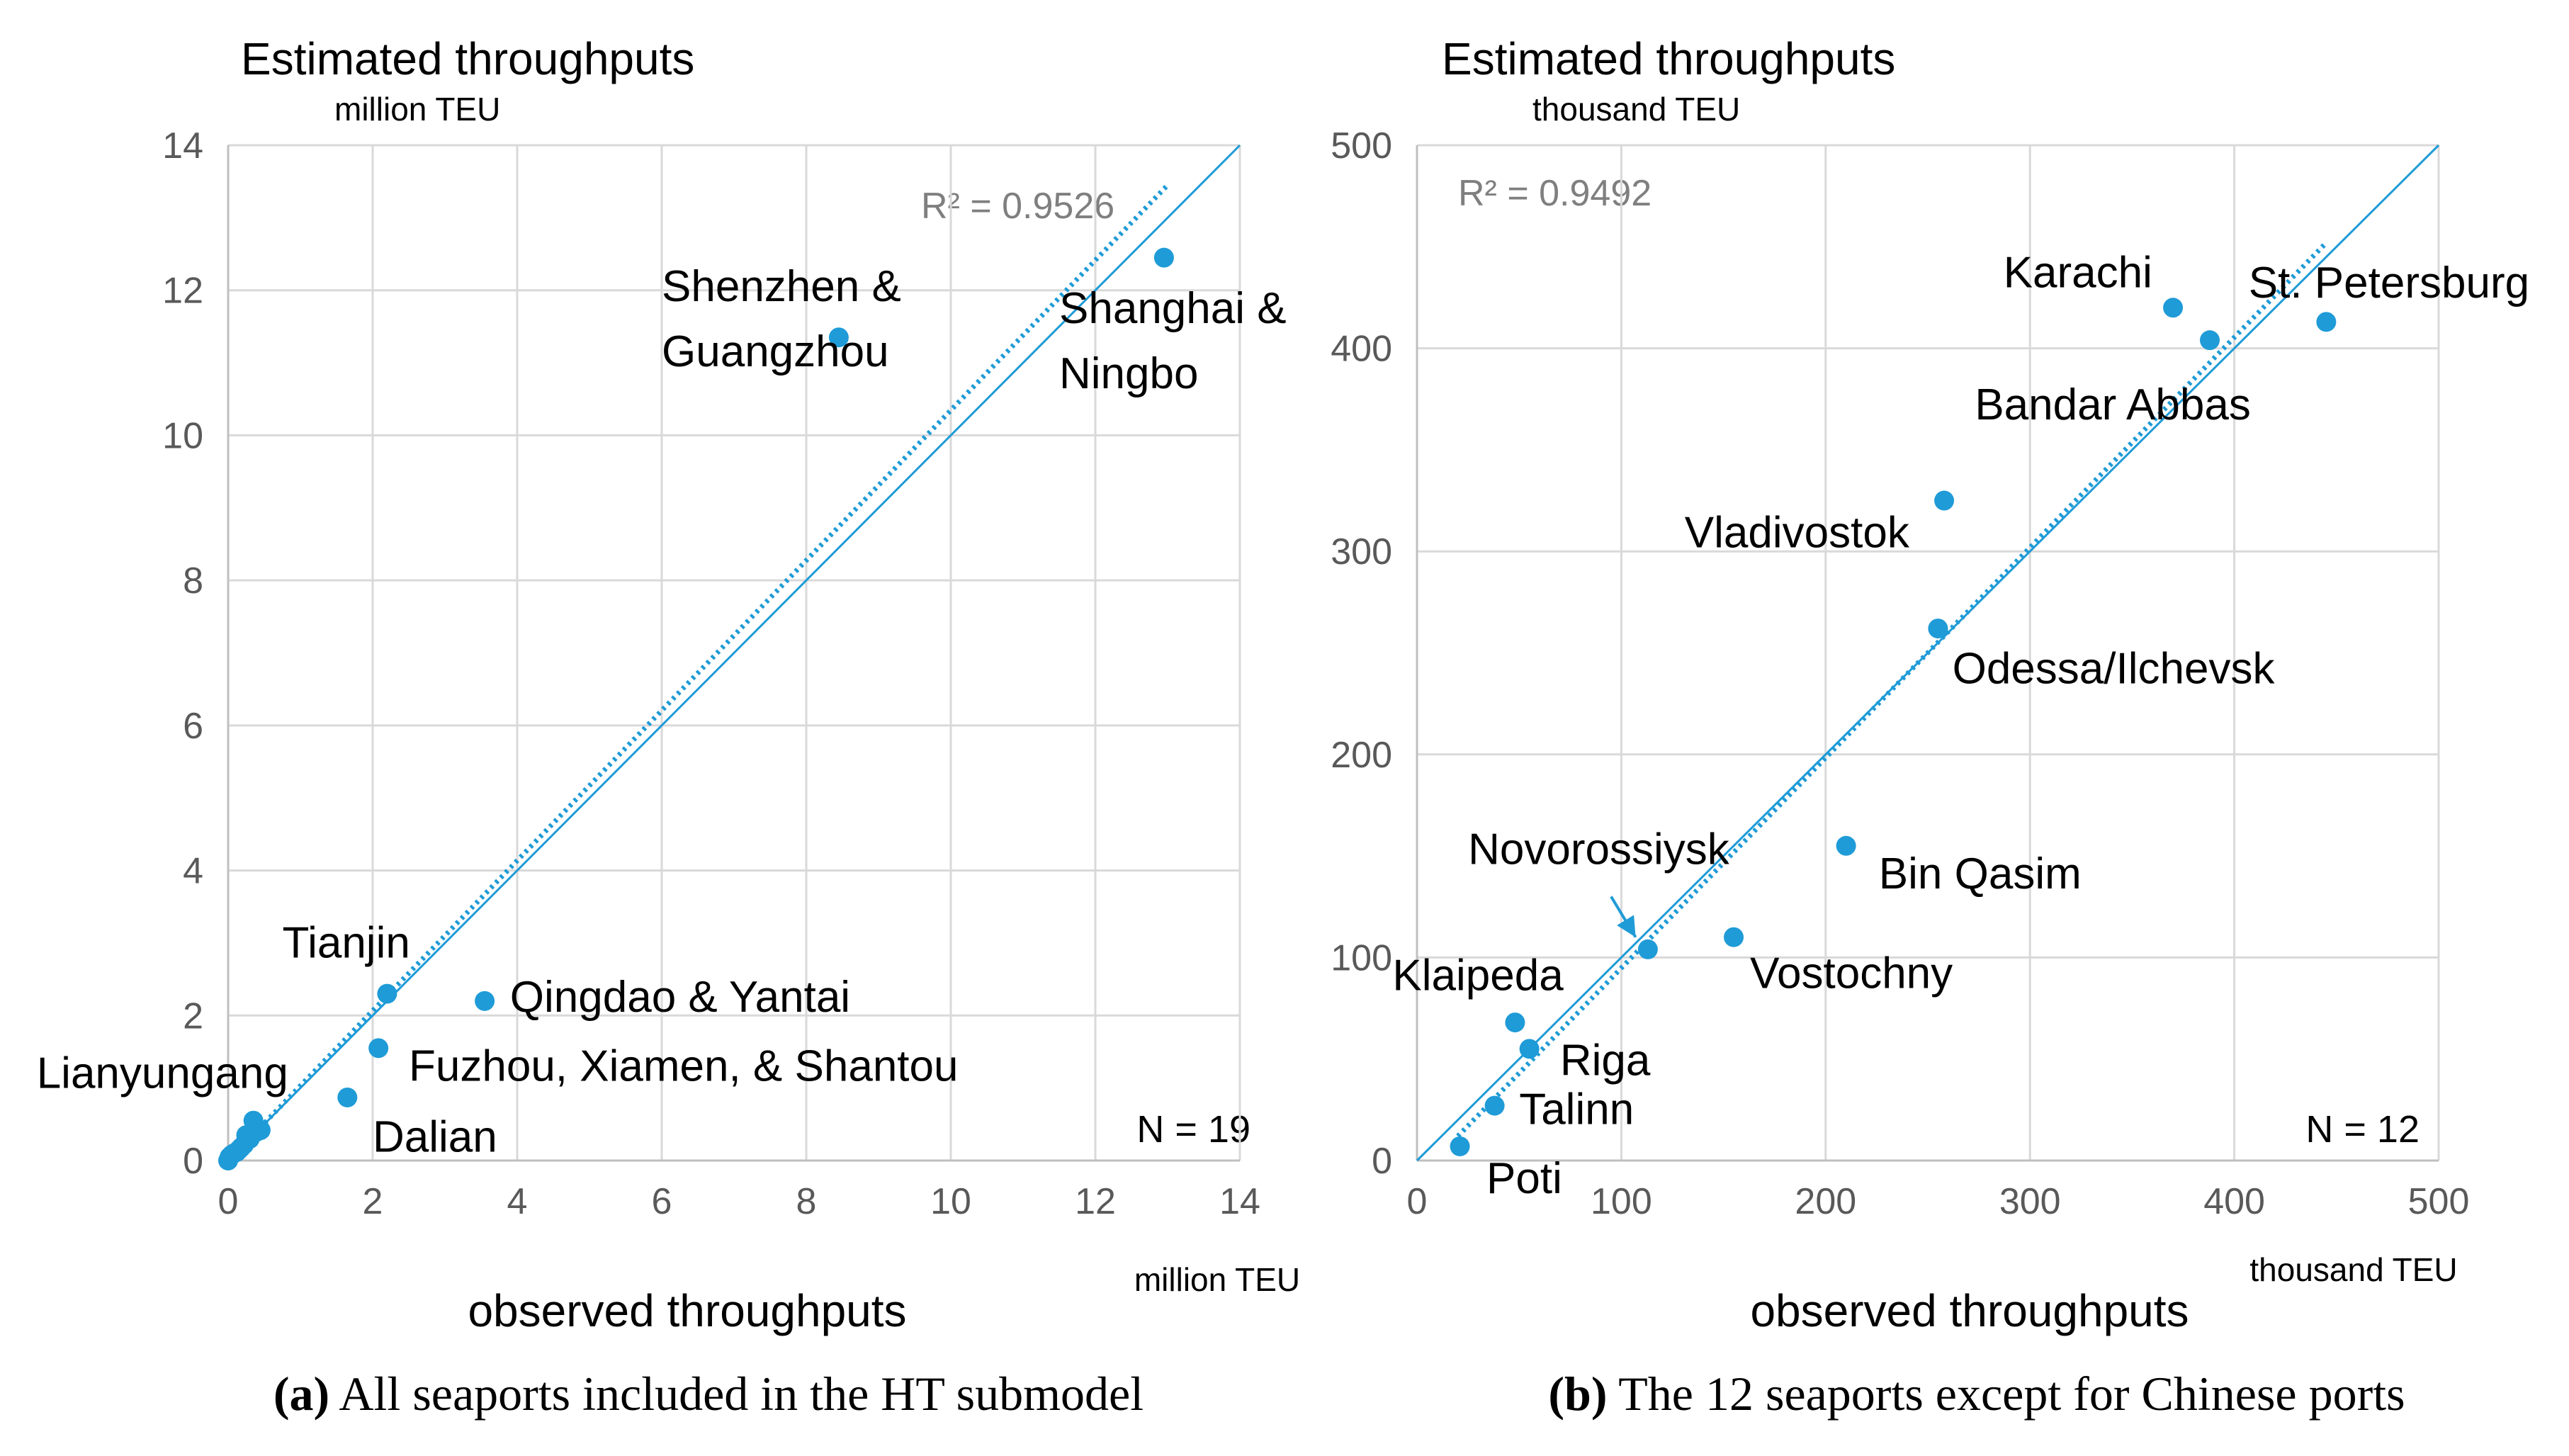  Describe the element at coordinates (373, 1202) in the screenshot. I see `x-tick-label: 2` at that location.